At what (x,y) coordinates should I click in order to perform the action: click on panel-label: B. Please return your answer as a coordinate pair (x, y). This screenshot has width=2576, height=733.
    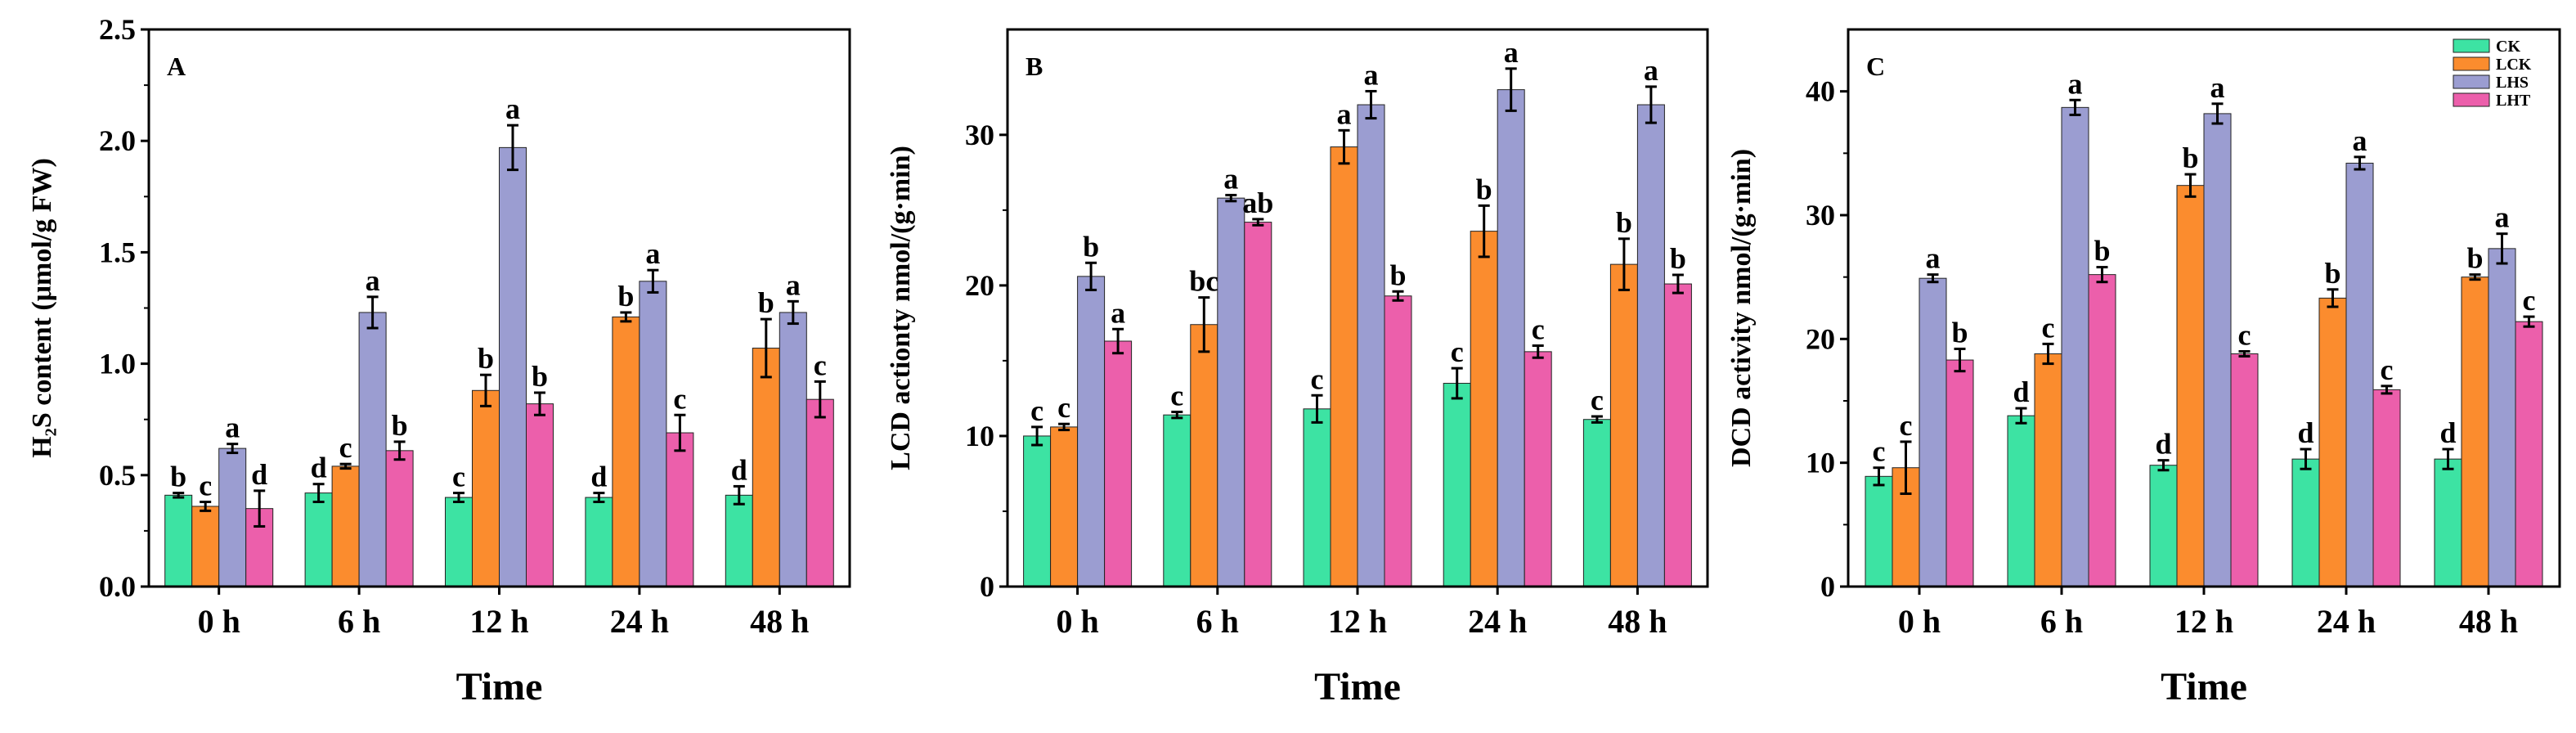
    Looking at the image, I should click on (1034, 66).